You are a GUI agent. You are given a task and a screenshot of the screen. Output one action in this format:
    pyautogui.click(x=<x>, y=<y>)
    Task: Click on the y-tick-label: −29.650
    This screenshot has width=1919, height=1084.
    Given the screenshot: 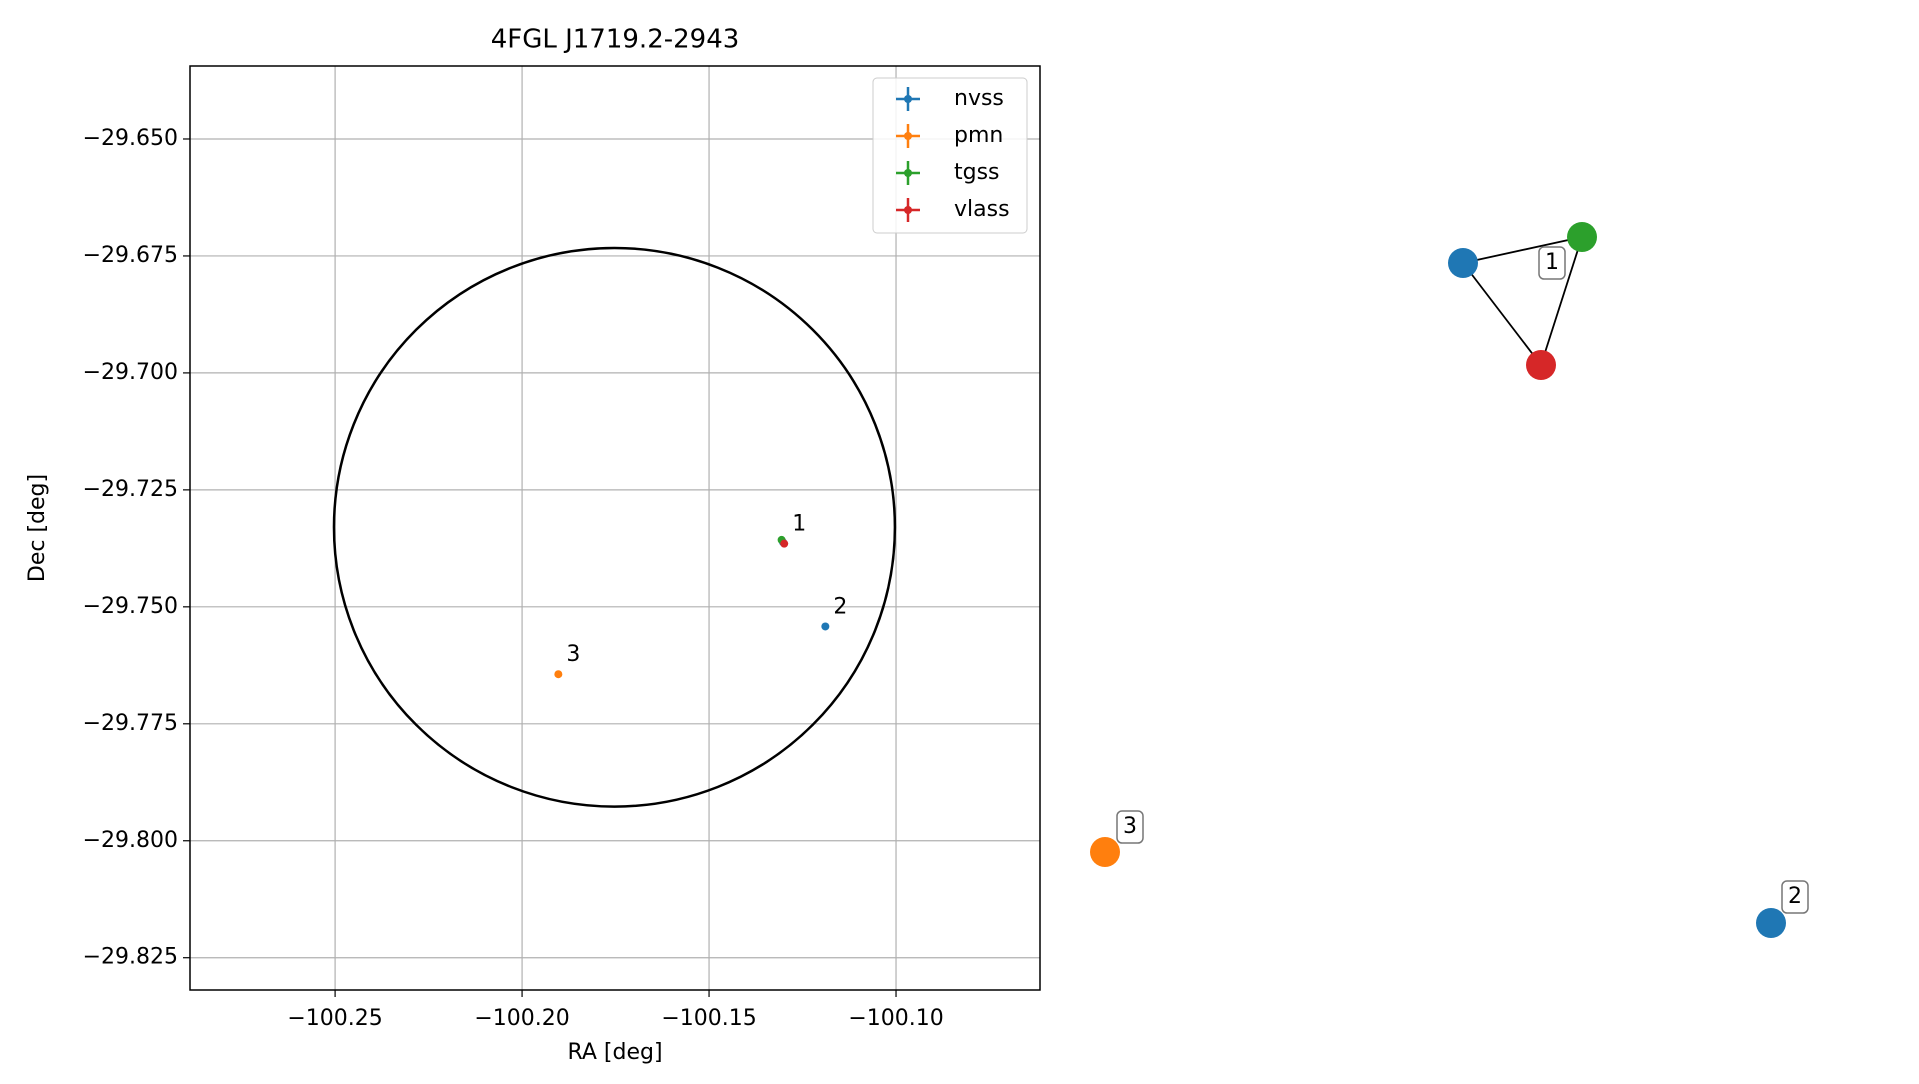 What is the action you would take?
    pyautogui.click(x=130, y=138)
    